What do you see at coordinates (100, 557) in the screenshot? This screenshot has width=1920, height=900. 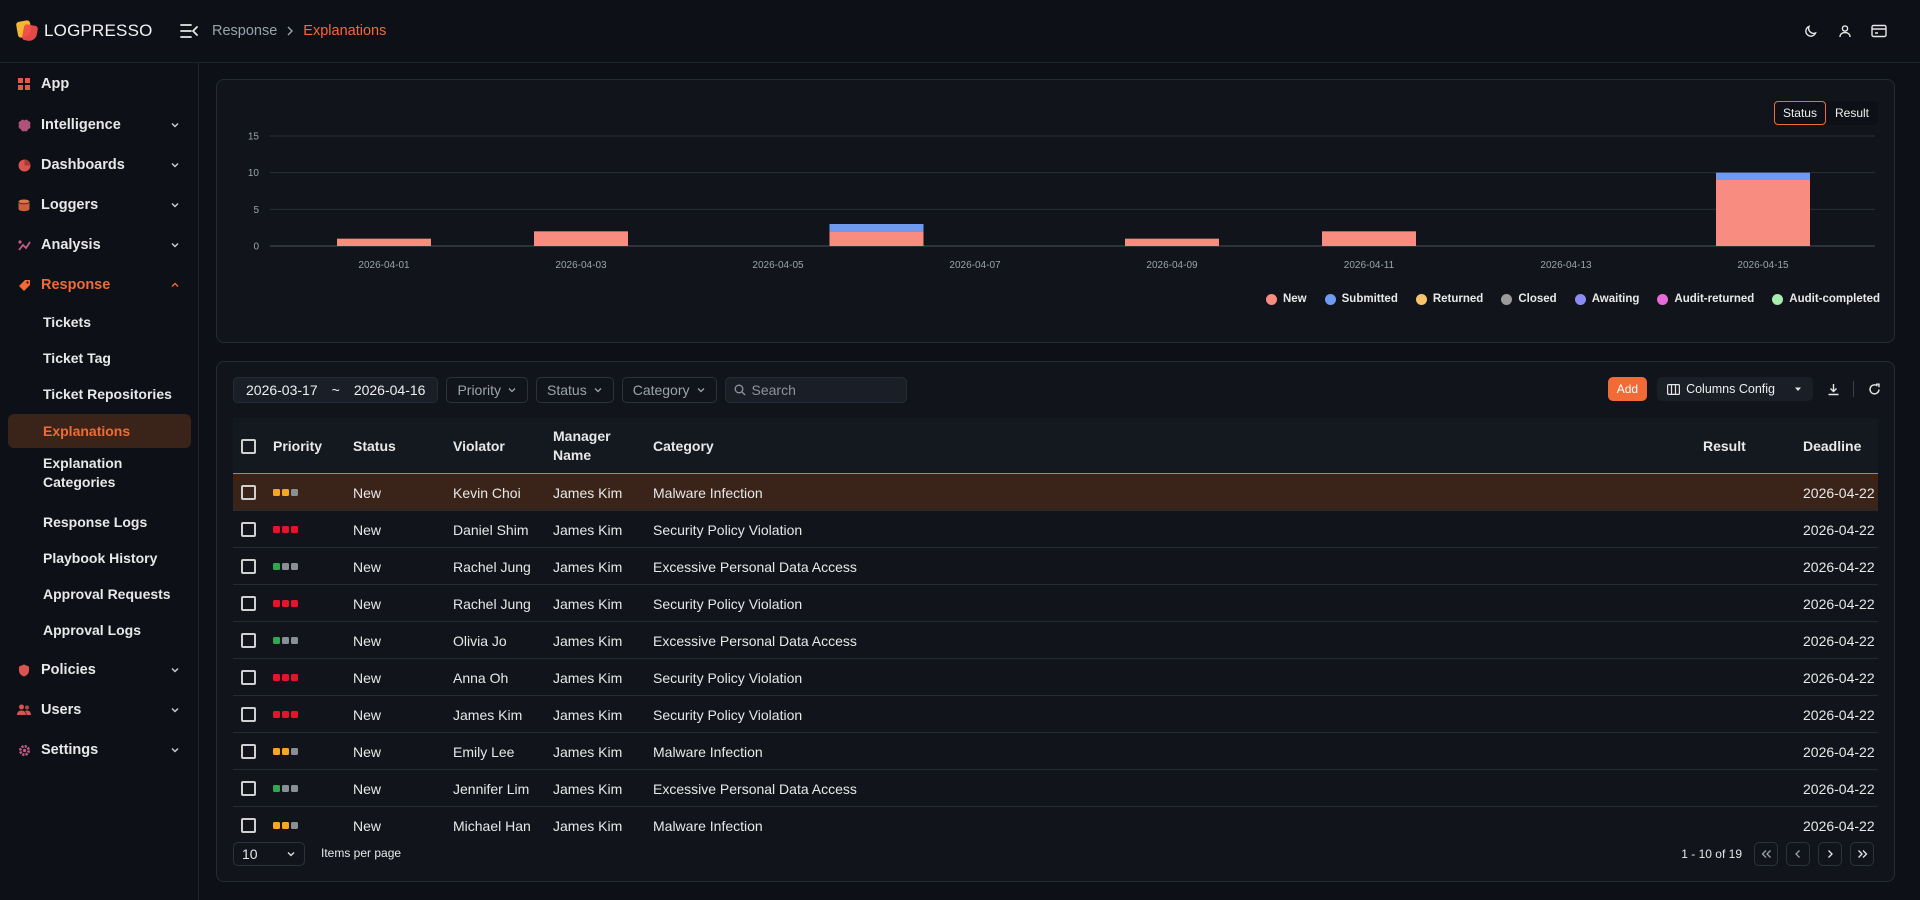 I see `sidebar-item-playbook-history: Playbook History` at bounding box center [100, 557].